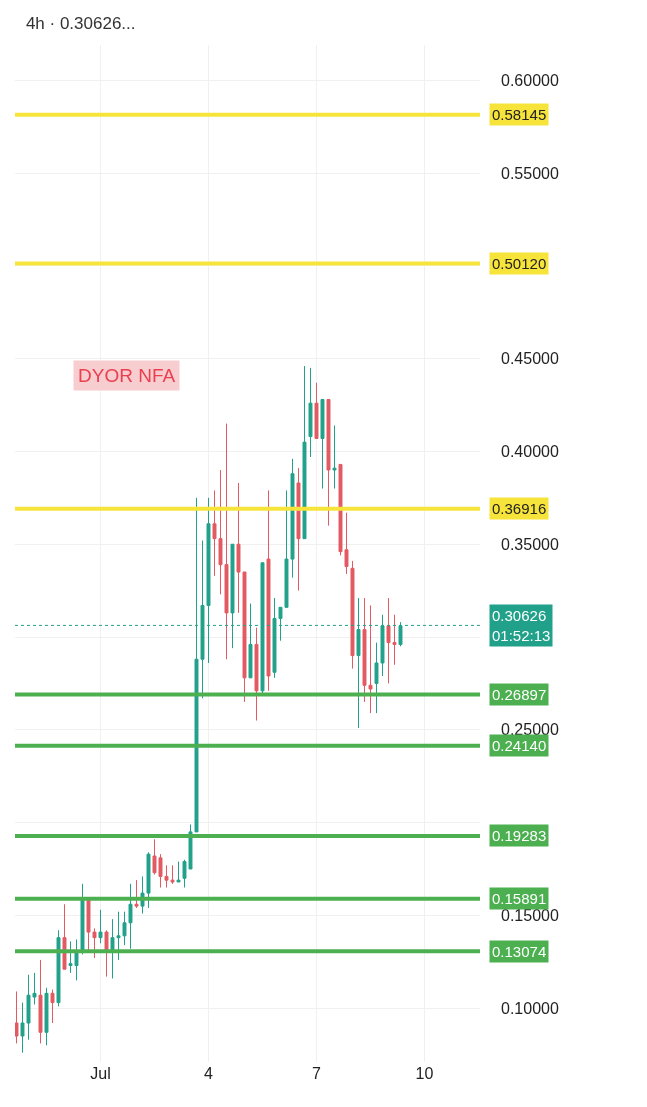 This screenshot has height=1107, width=647. I want to click on y-tick-label: 0.25000, so click(530, 730).